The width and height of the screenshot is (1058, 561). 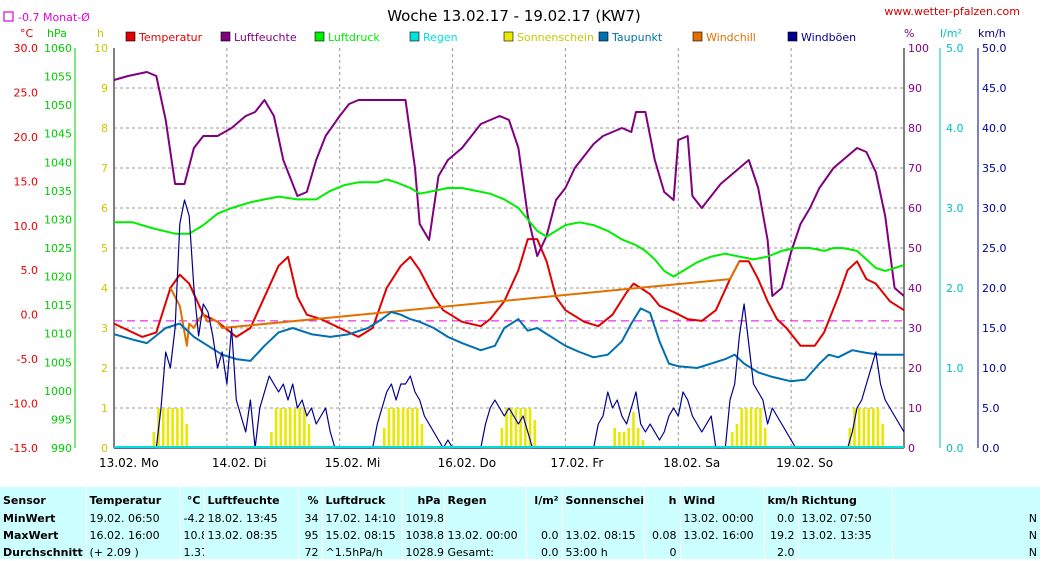 What do you see at coordinates (844, 518) in the screenshot?
I see `stats-cell: 13.02. 07:50` at bounding box center [844, 518].